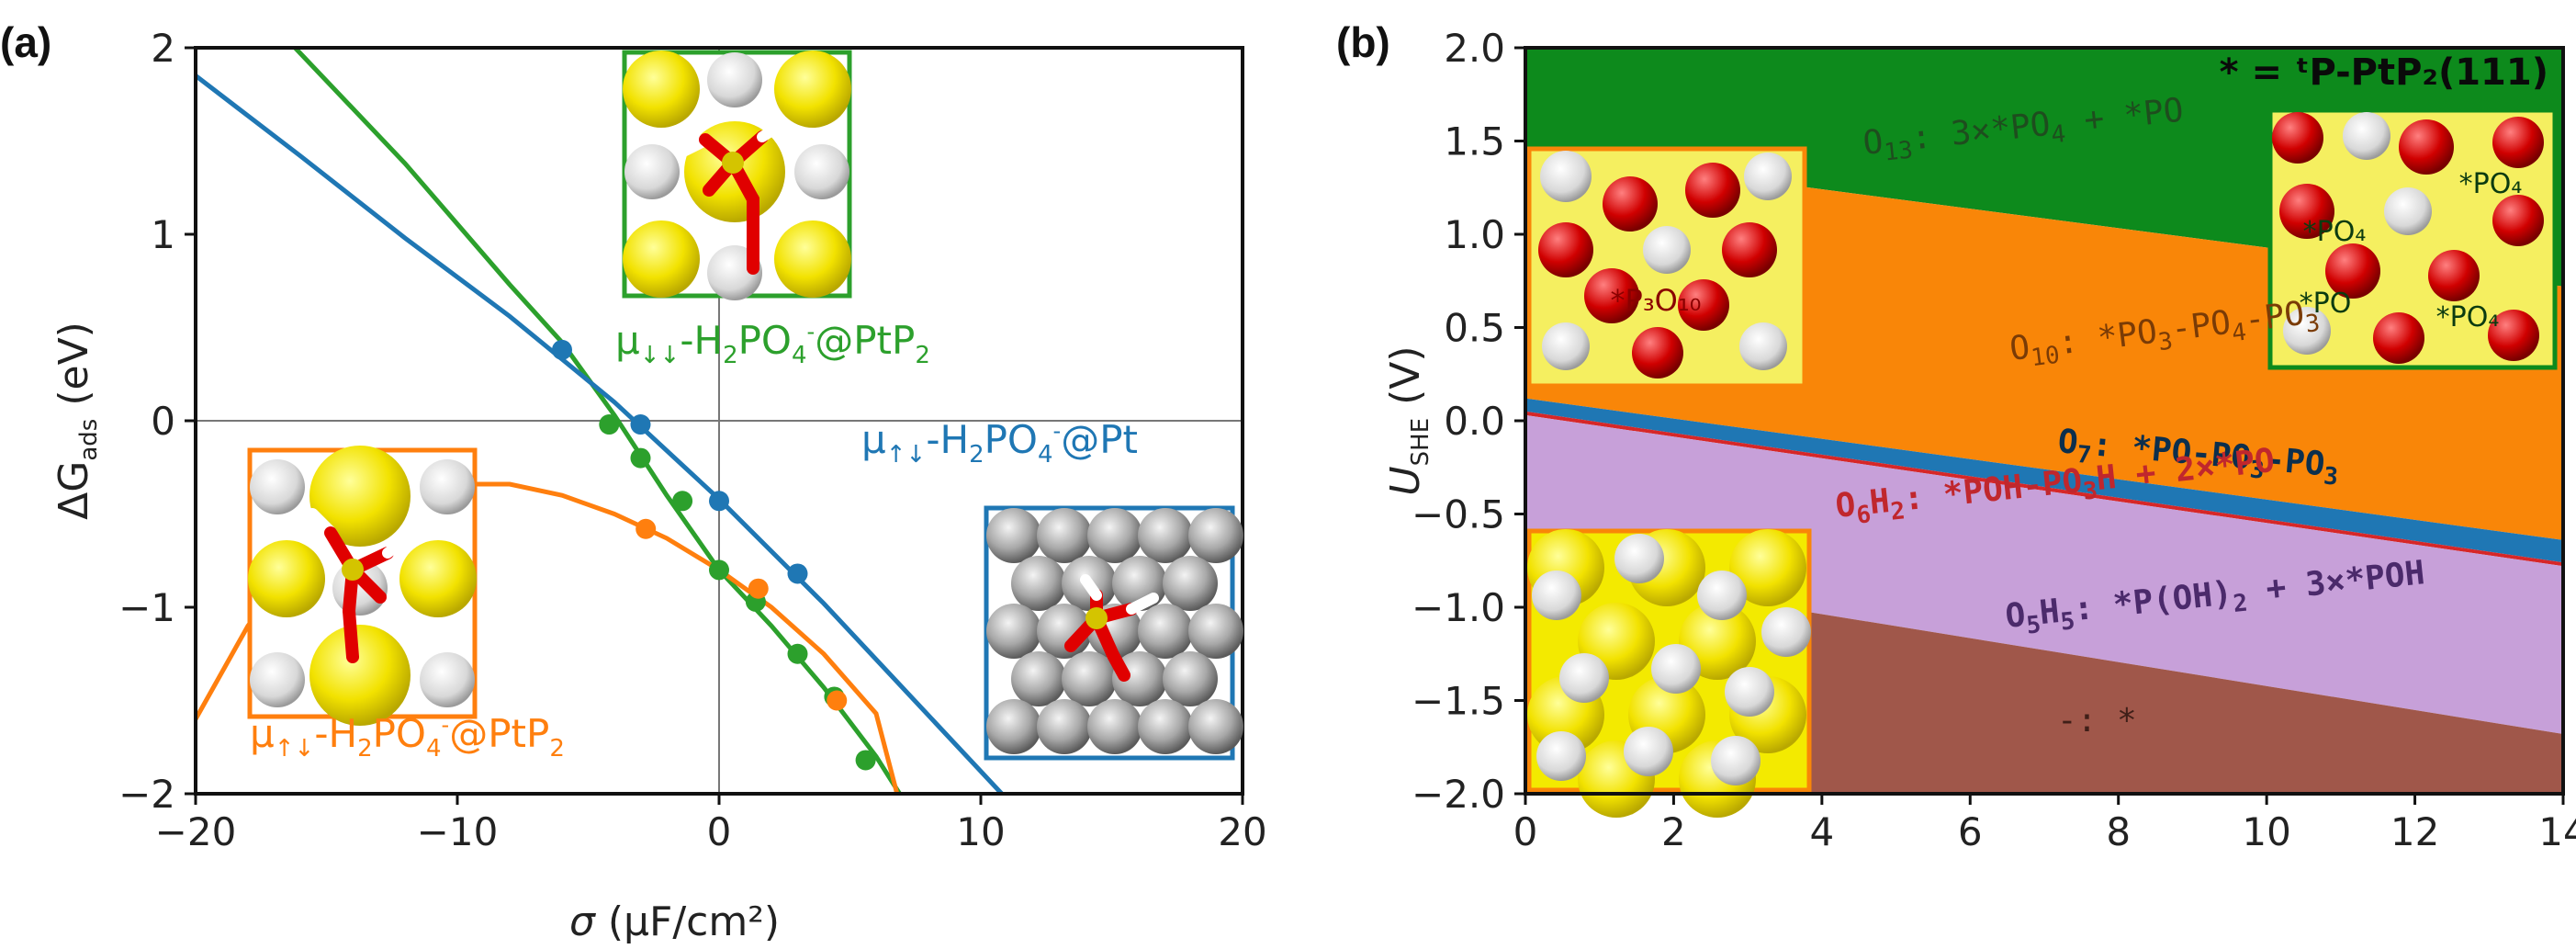  I want to click on x-tick-label: −20, so click(196, 831).